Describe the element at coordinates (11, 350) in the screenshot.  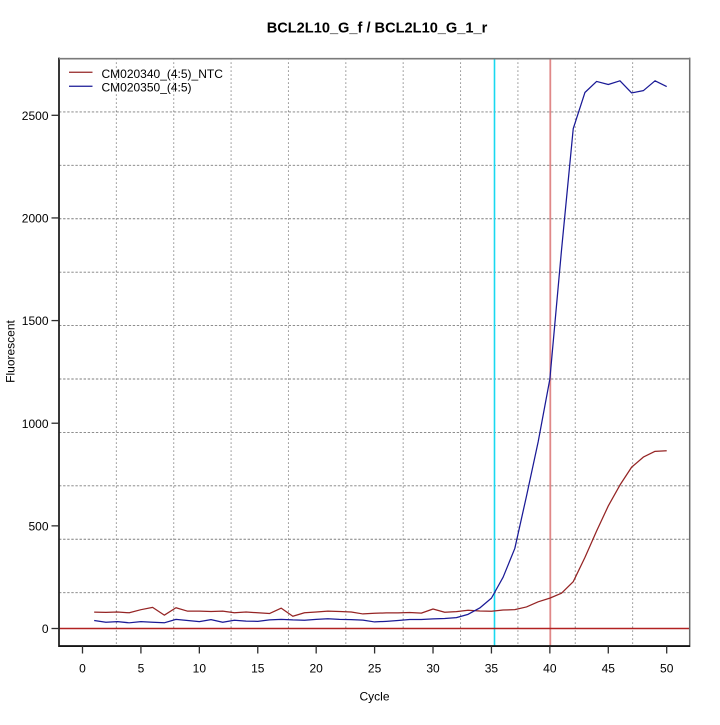
I see `svg-text: Fluorescent` at that location.